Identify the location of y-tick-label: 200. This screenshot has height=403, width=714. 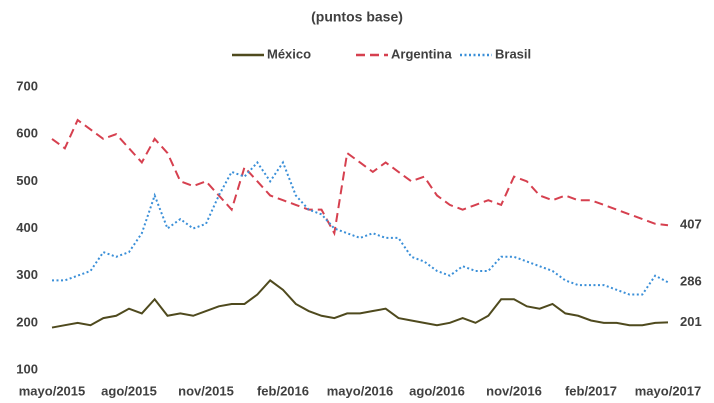
(27, 321).